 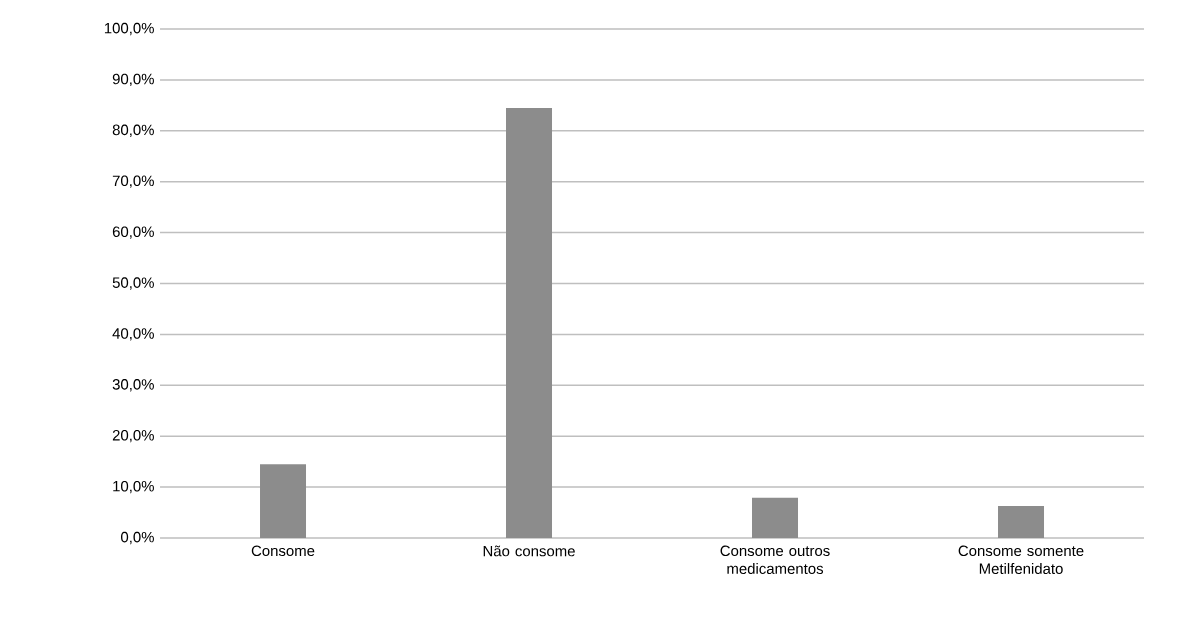 I want to click on x-tick-label: Consome outros medicamentos, so click(x=775, y=560).